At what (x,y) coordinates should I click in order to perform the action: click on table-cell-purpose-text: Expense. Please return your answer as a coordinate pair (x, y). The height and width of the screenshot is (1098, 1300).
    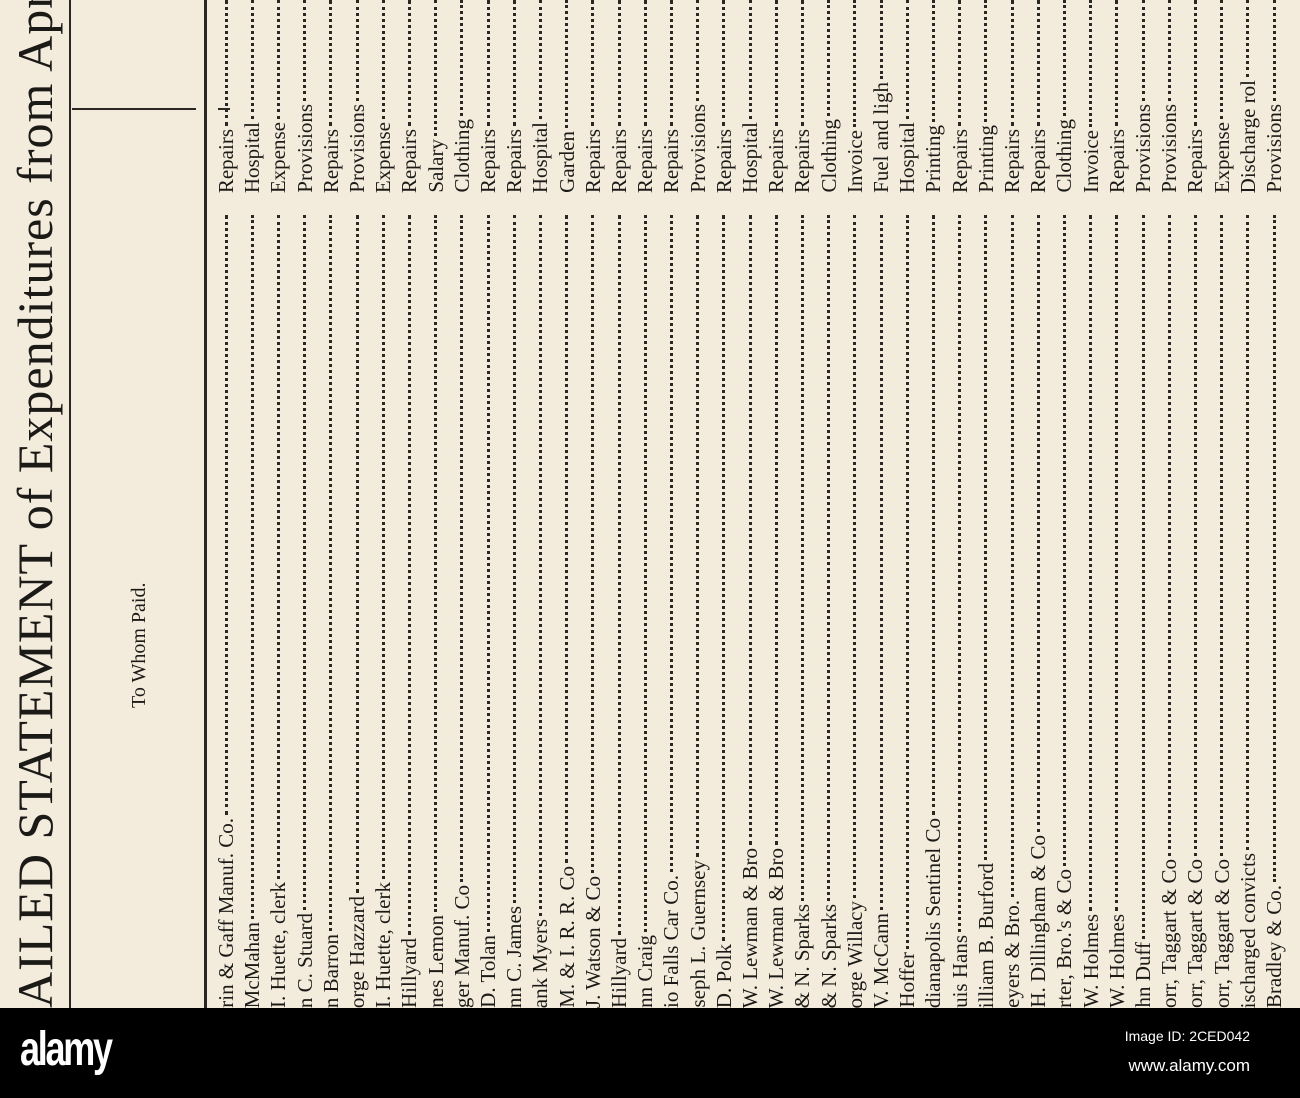
    Looking at the image, I should click on (278, 157).